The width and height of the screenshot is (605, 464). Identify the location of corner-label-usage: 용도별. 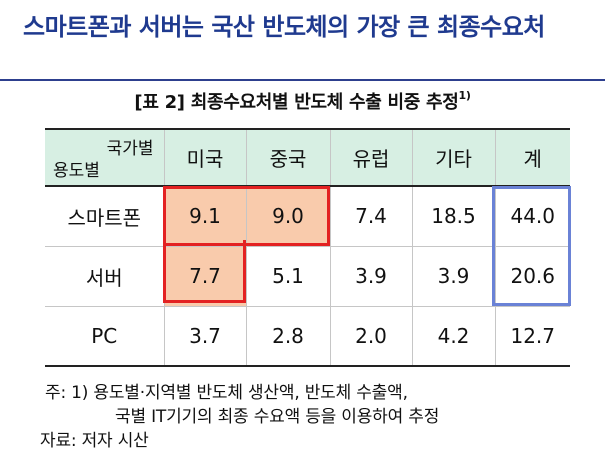
(76, 171).